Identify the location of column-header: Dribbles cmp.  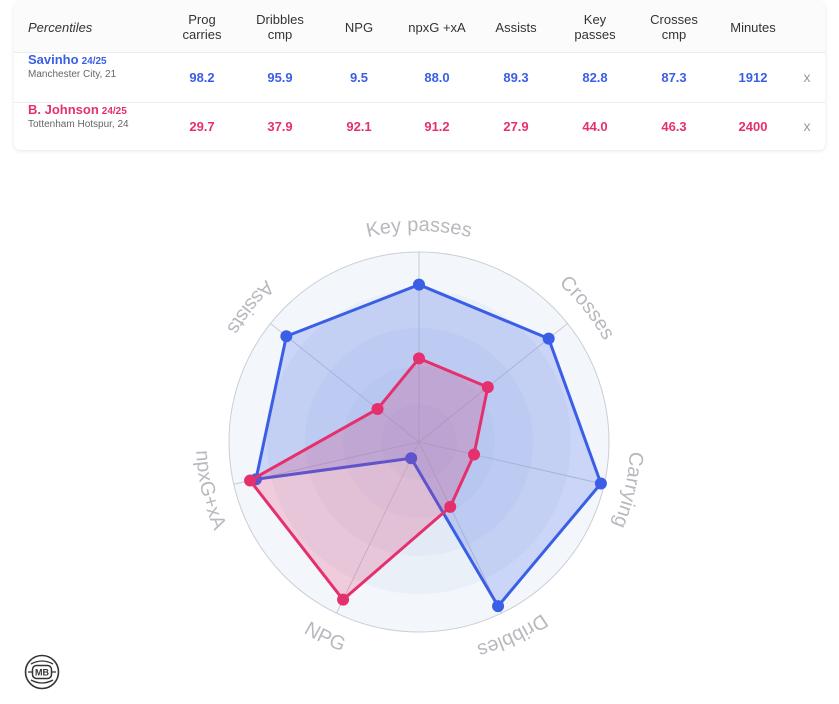
(280, 27).